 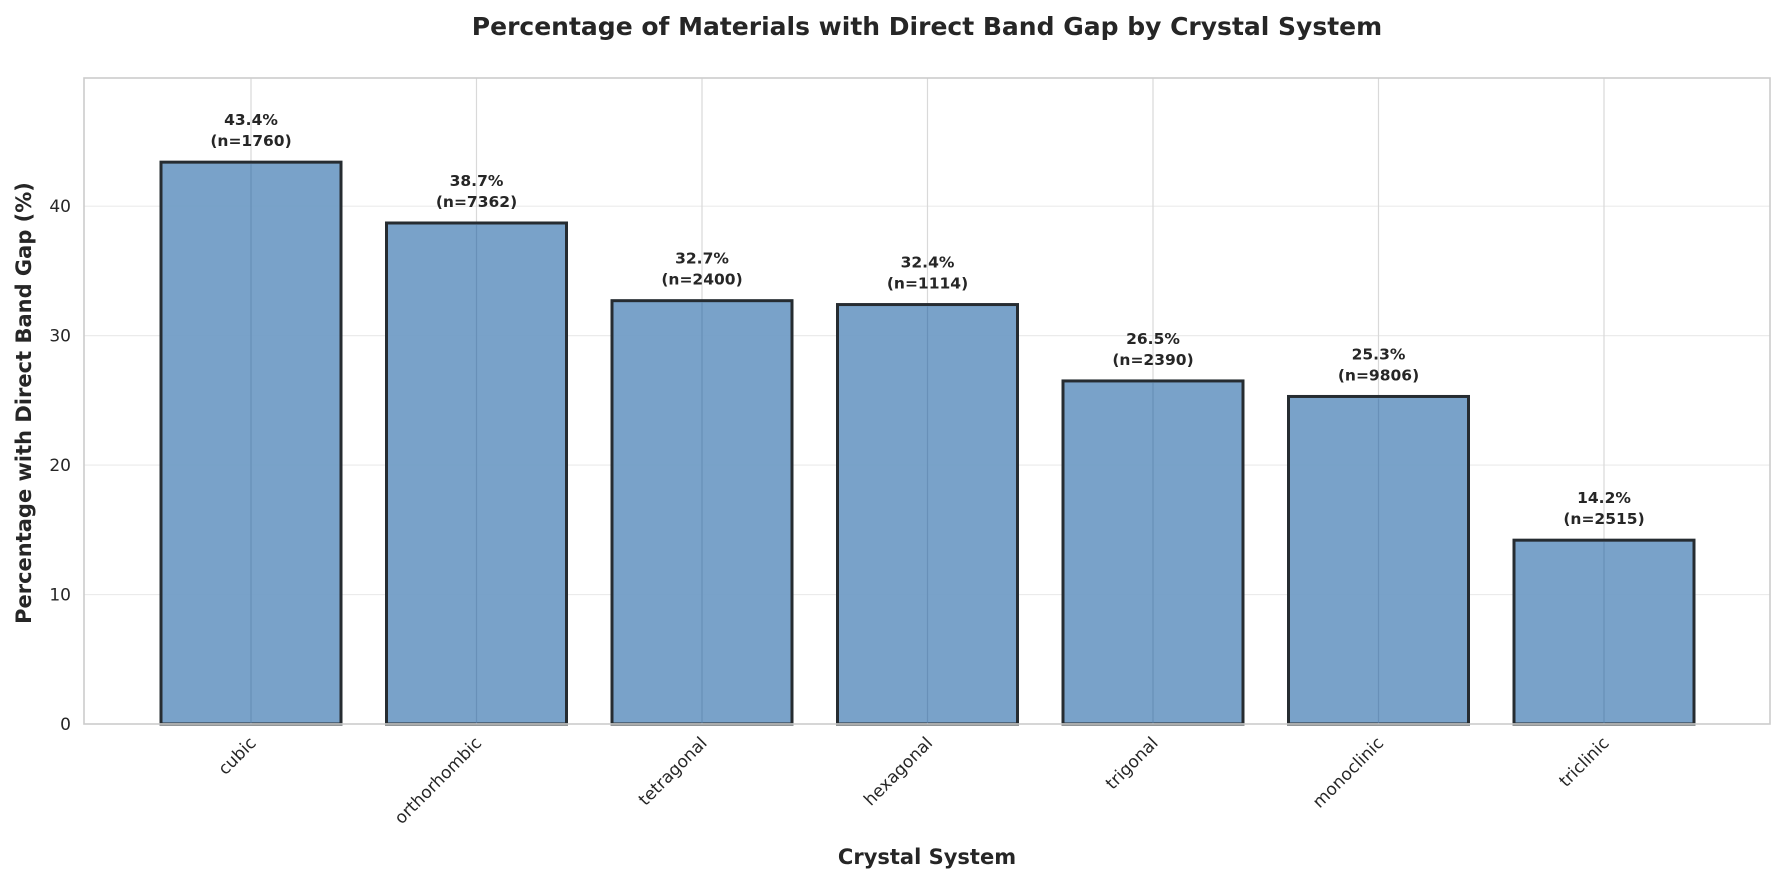 I want to click on count-label: (n=1114), so click(x=927, y=284).